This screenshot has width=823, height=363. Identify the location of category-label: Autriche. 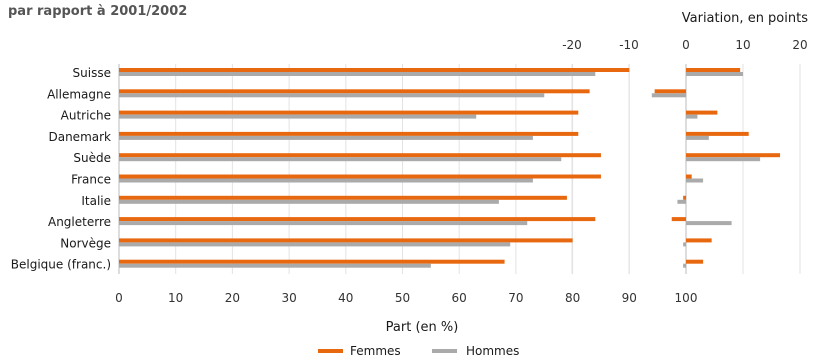
(86, 116).